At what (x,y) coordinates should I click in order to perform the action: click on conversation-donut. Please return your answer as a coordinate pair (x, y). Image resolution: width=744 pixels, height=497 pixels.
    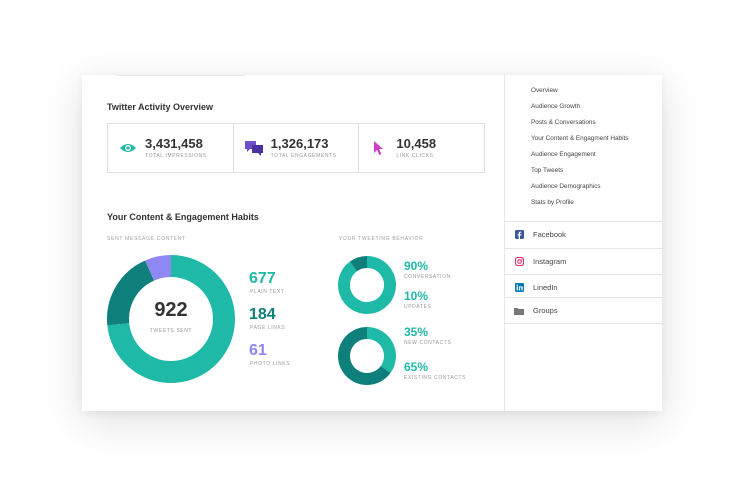
    Looking at the image, I should click on (367, 285).